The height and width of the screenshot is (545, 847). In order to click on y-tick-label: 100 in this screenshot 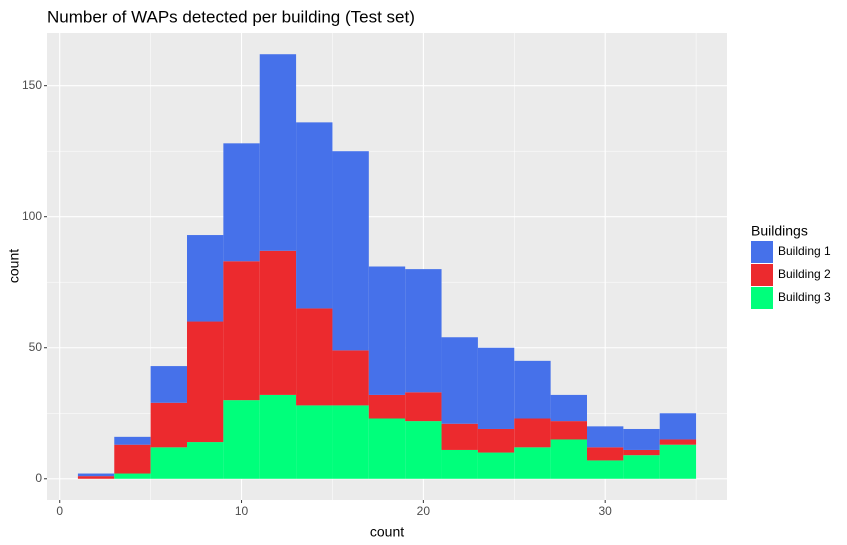, I will do `click(32, 216)`.